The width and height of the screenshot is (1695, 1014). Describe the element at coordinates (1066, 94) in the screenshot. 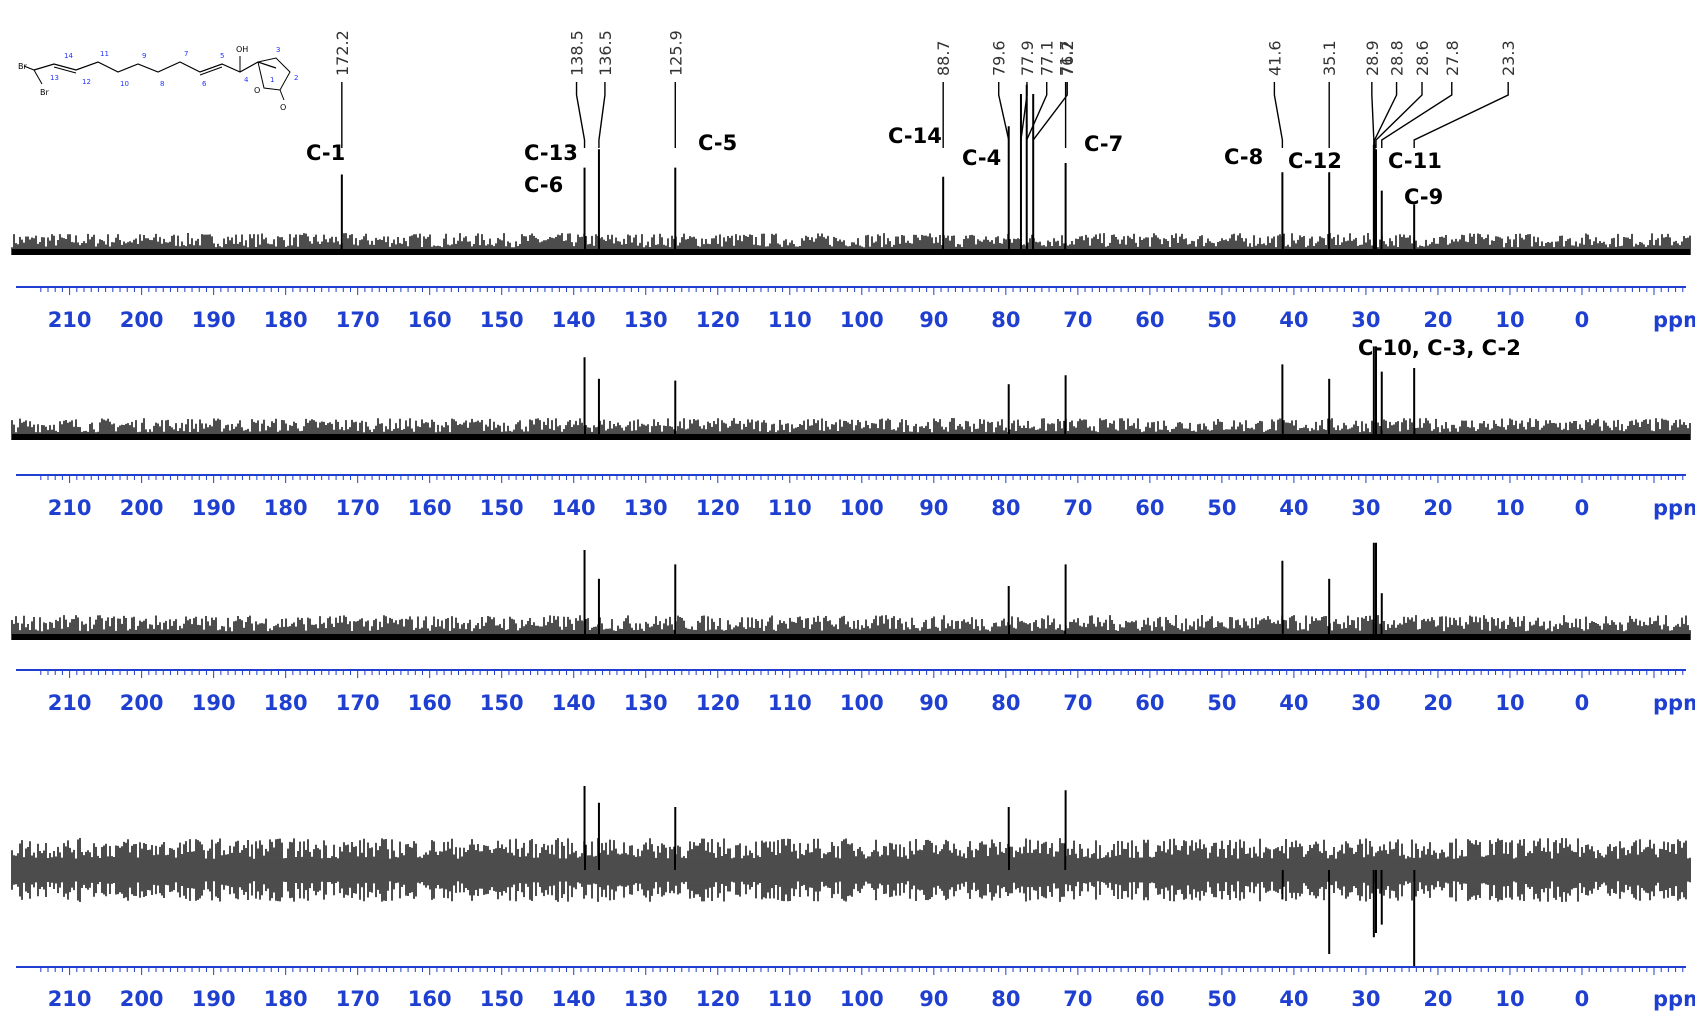

I see `peak-value-label: 71.7` at that location.